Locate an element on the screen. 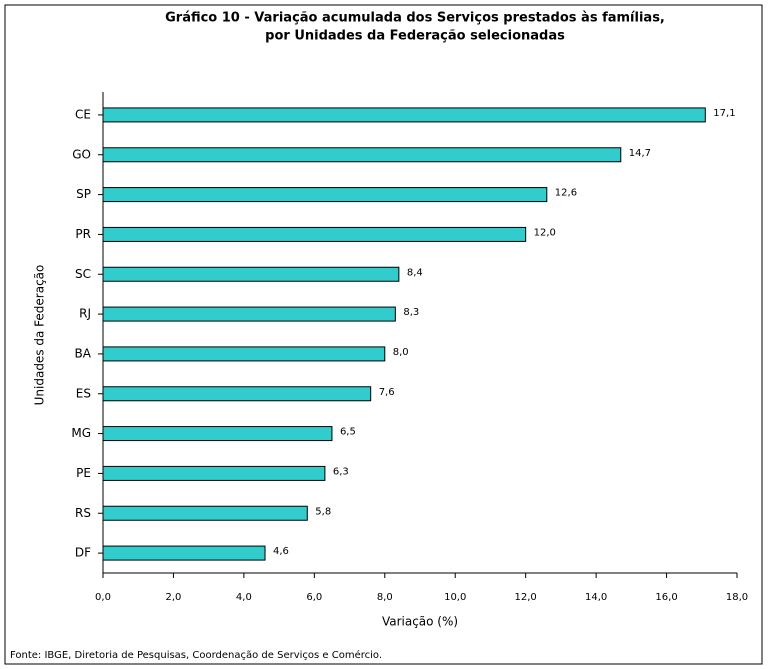 This screenshot has width=769, height=669. y-tick-label: CE is located at coordinates (83, 114).